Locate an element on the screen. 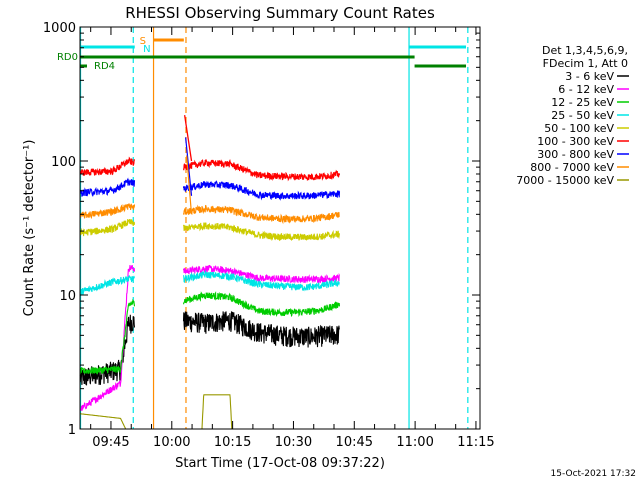 The height and width of the screenshot is (485, 640). series-trace-12-25-kev is located at coordinates (210, 333).